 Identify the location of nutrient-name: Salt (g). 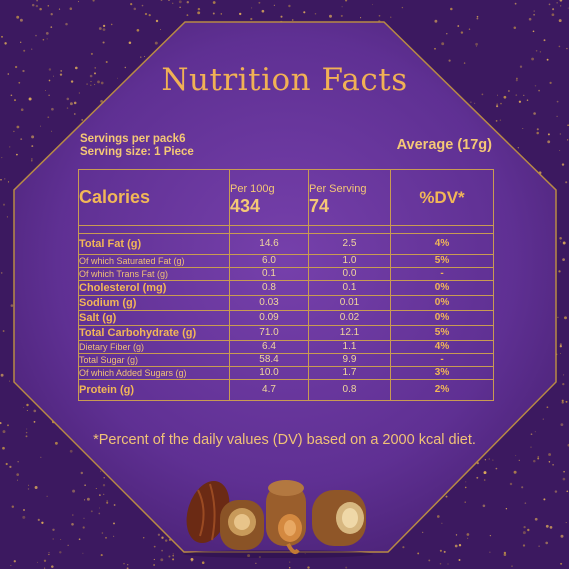
(154, 318).